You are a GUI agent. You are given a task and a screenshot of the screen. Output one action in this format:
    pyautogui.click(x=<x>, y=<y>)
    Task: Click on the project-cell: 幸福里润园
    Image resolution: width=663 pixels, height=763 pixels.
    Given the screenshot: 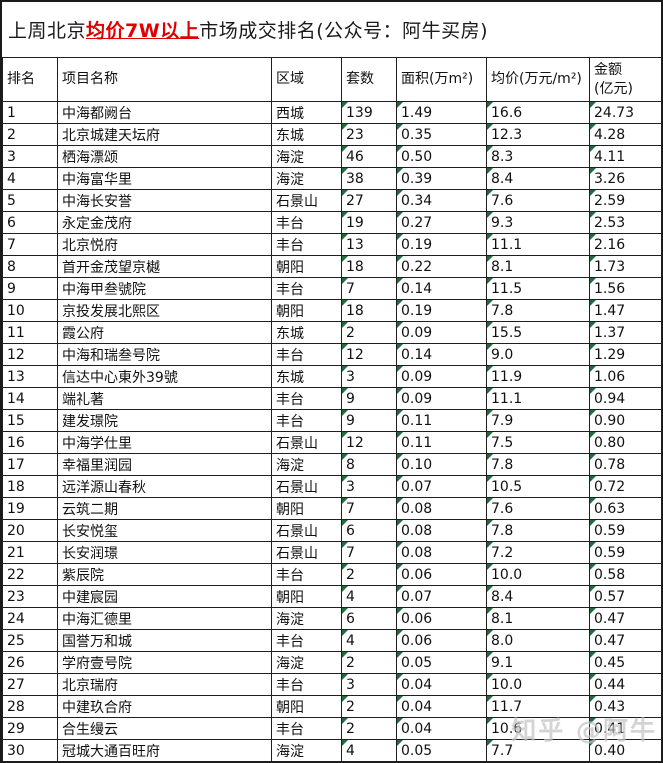 What is the action you would take?
    pyautogui.click(x=164, y=464)
    